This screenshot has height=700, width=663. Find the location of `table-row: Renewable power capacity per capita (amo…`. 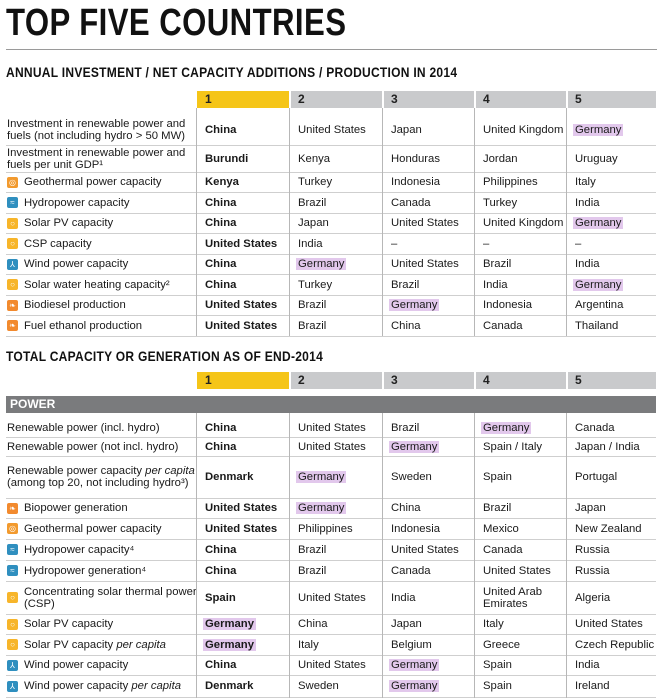

table-row: Renewable power capacity per capita (amo… is located at coordinates (331, 477).